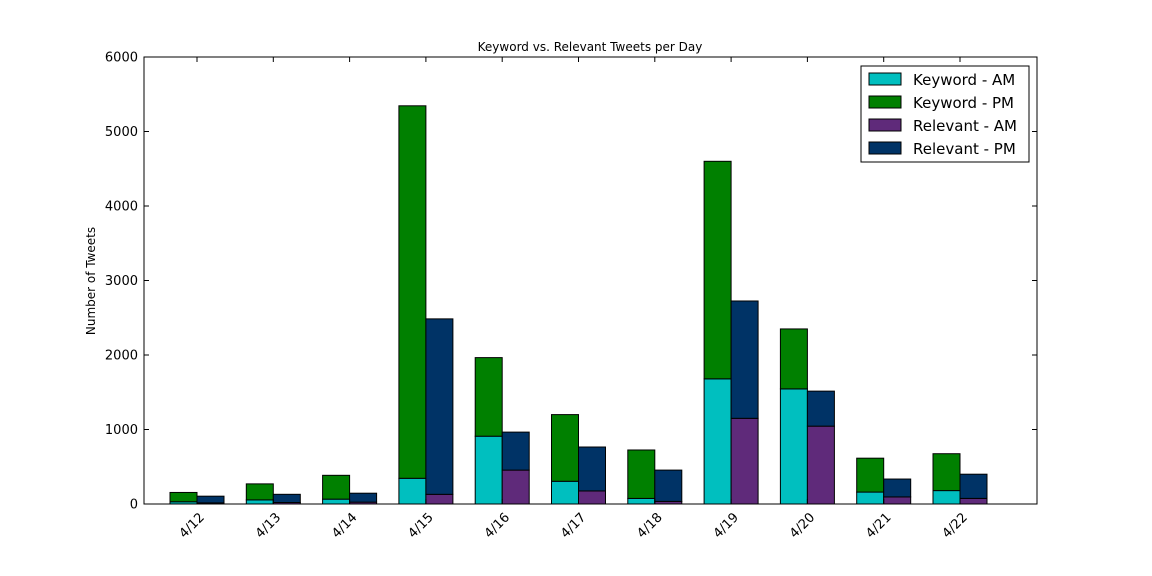 The image size is (1152, 576). I want to click on y-axis-label: Number of Tweets, so click(91, 281).